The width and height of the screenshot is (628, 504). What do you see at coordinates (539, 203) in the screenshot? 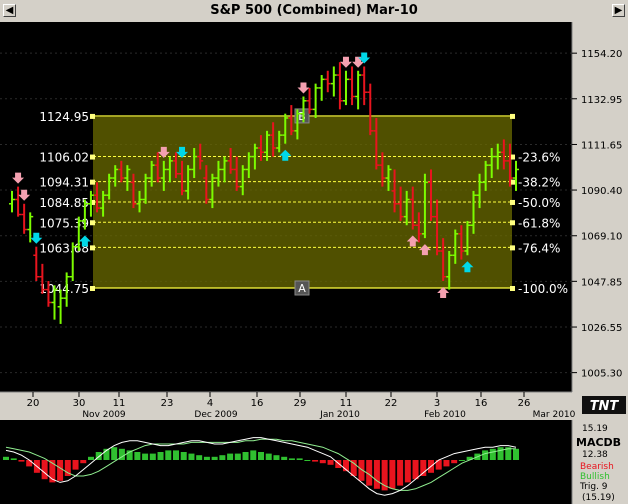
I see `fib-pct-label: -50.0%` at bounding box center [539, 203].